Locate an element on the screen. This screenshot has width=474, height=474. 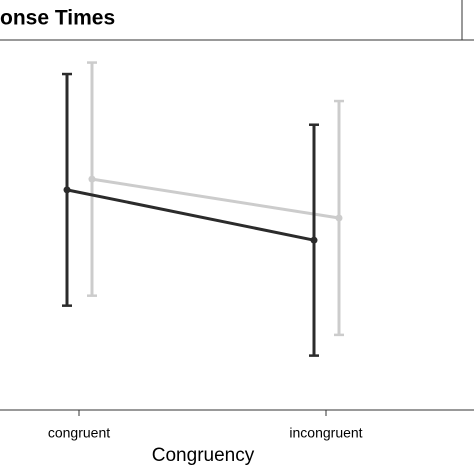
x-axis-title: Congruency is located at coordinates (203, 455).